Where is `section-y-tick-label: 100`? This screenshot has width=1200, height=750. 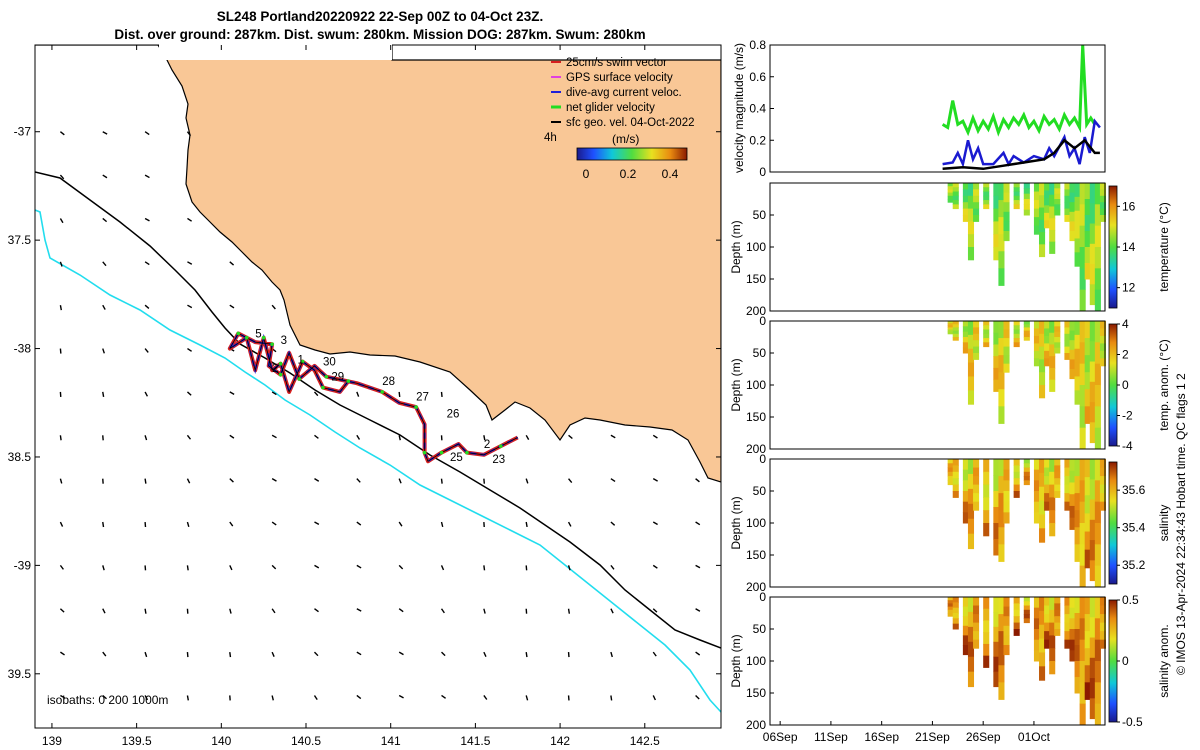 section-y-tick-label: 100 is located at coordinates (756, 523).